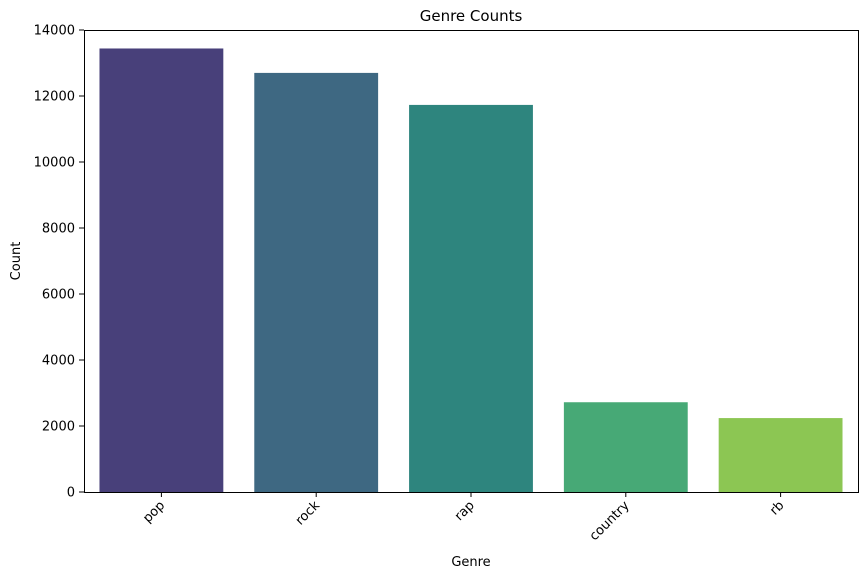 This screenshot has width=868, height=579. I want to click on x-tick-label-country: country, so click(610, 521).